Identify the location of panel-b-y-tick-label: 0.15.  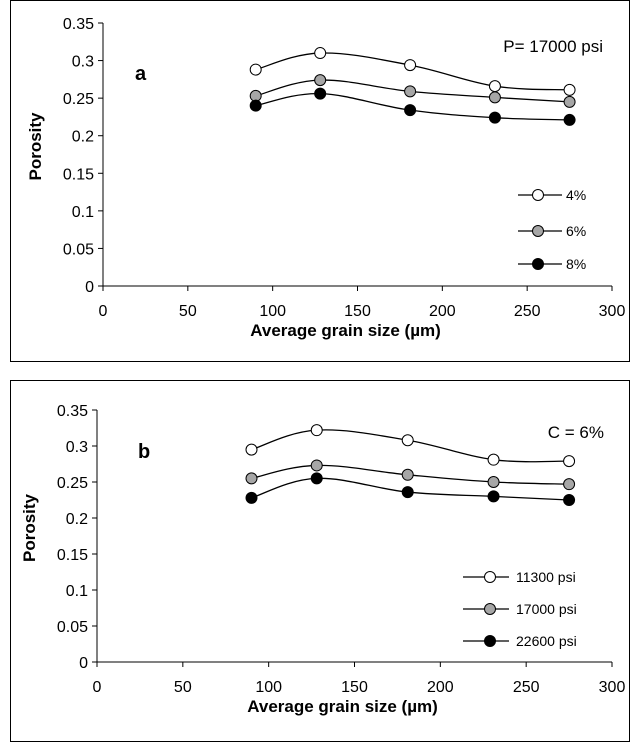
(72, 555).